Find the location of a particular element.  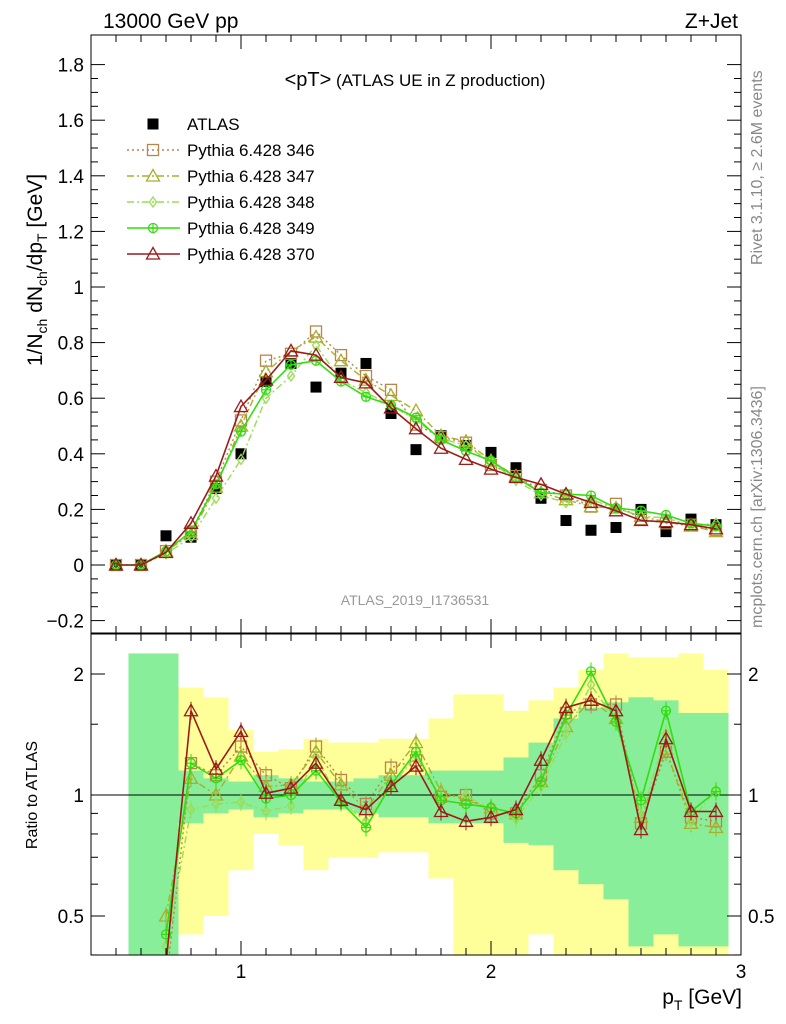

legend-label: Pythia 6.428 347 is located at coordinates (251, 176).